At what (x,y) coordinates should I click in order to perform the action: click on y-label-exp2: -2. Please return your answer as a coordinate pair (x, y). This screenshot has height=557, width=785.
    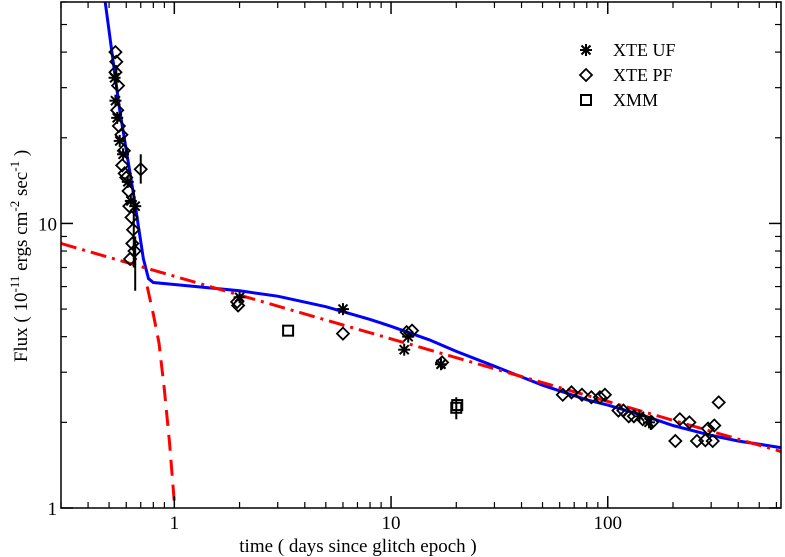
    Looking at the image, I should click on (14, 206).